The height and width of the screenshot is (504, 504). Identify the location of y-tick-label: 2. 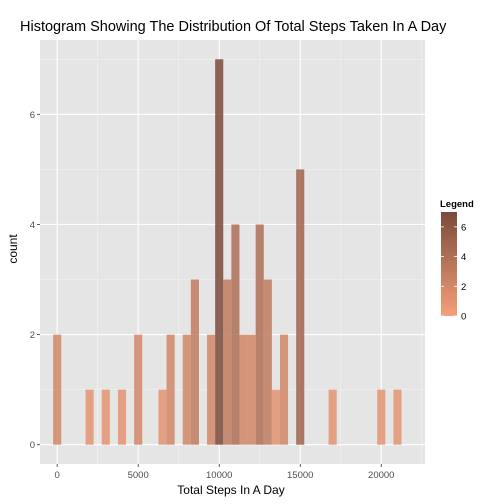
(32, 335).